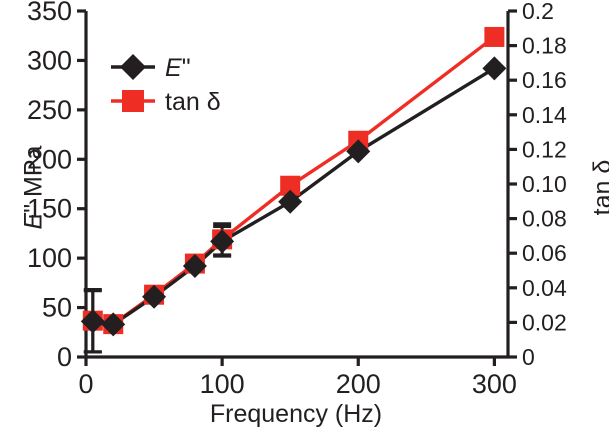 The width and height of the screenshot is (609, 439). Describe the element at coordinates (178, 68) in the screenshot. I see `legend-label-1: E"` at that location.